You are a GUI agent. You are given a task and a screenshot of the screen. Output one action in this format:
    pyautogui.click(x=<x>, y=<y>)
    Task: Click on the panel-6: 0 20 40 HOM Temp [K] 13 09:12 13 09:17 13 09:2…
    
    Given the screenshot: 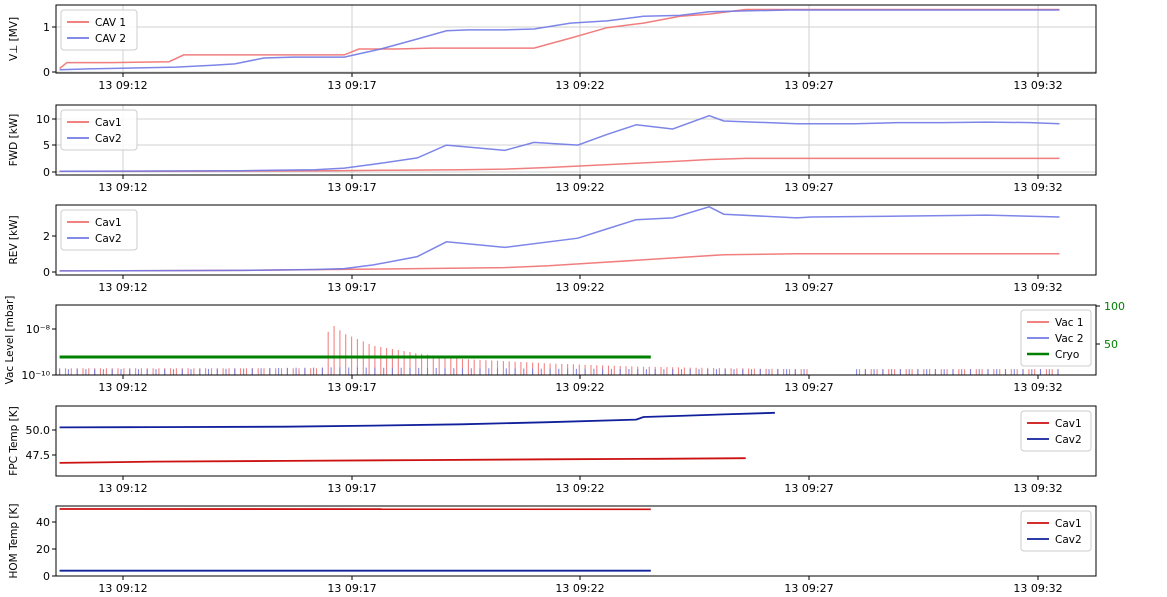 What is the action you would take?
    pyautogui.click(x=552, y=549)
    